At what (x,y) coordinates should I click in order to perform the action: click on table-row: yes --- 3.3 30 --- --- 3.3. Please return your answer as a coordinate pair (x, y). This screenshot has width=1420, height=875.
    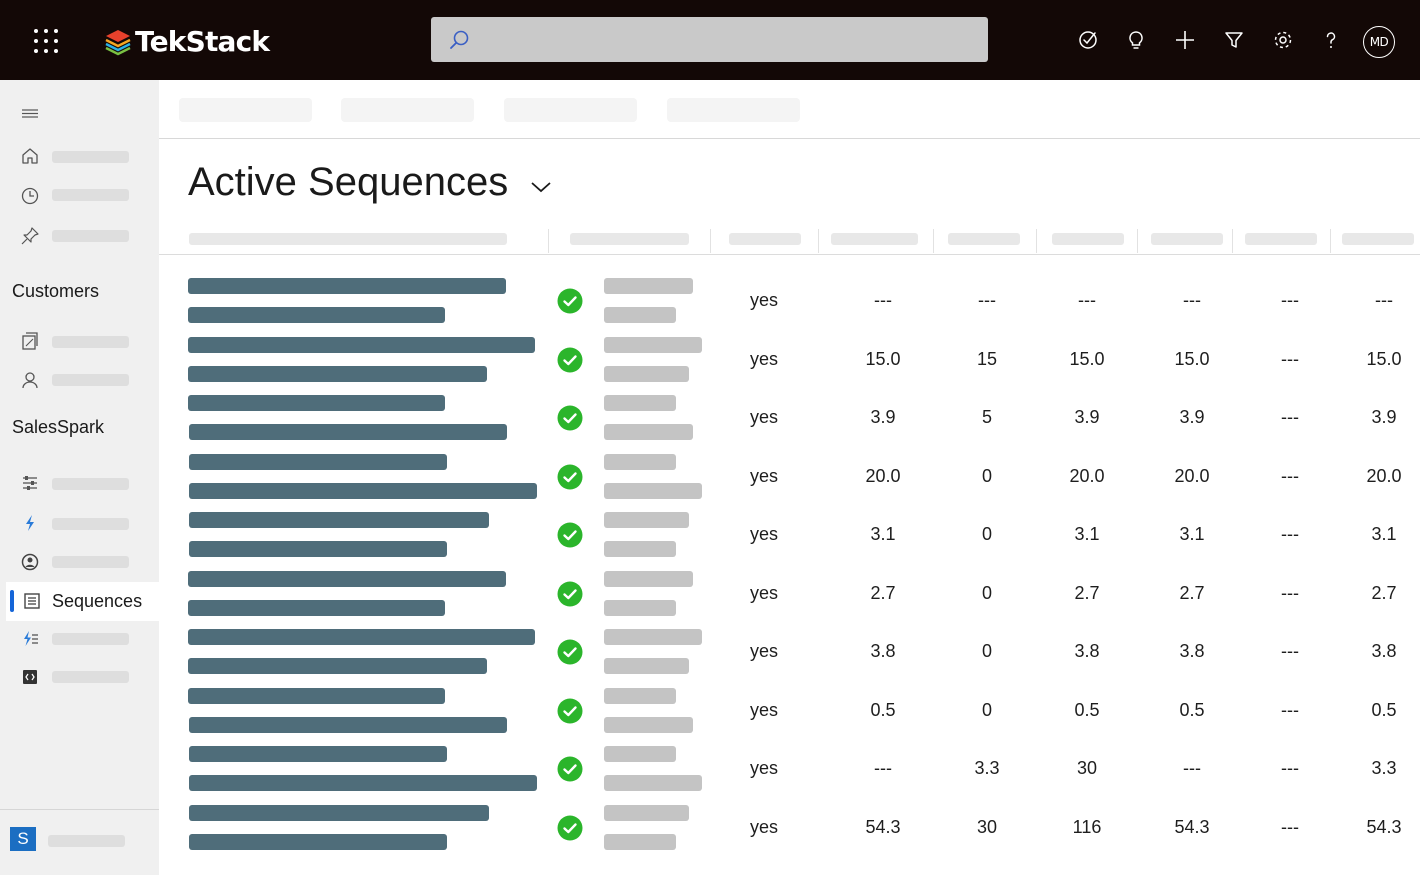
    Looking at the image, I should click on (789, 768).